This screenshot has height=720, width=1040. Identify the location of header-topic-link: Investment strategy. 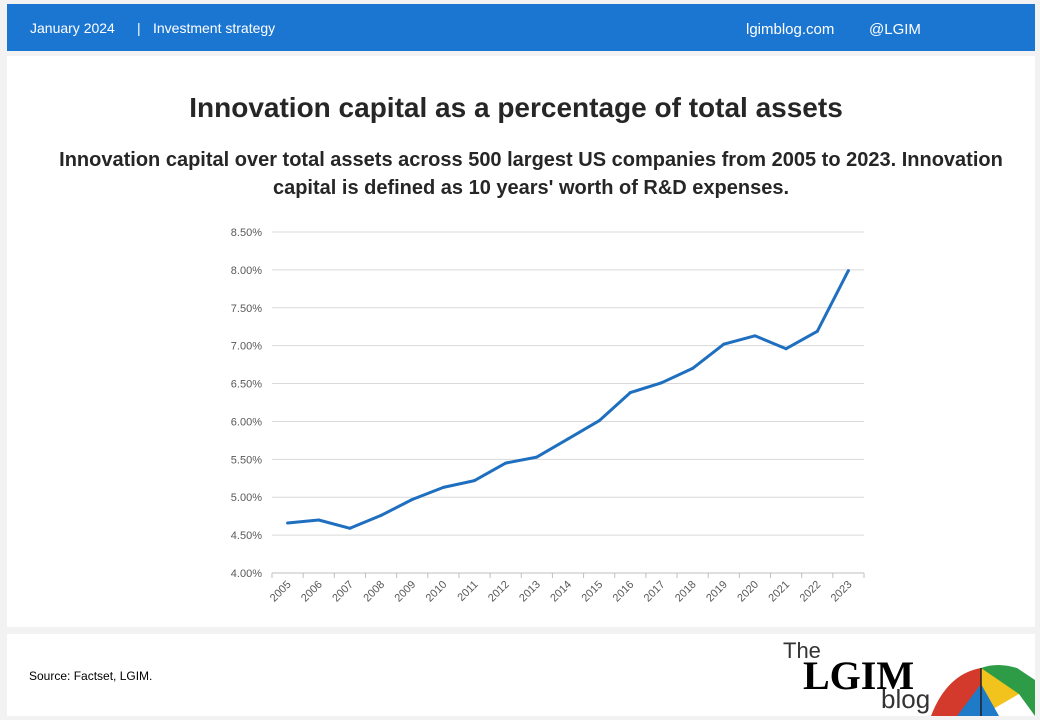
(214, 28).